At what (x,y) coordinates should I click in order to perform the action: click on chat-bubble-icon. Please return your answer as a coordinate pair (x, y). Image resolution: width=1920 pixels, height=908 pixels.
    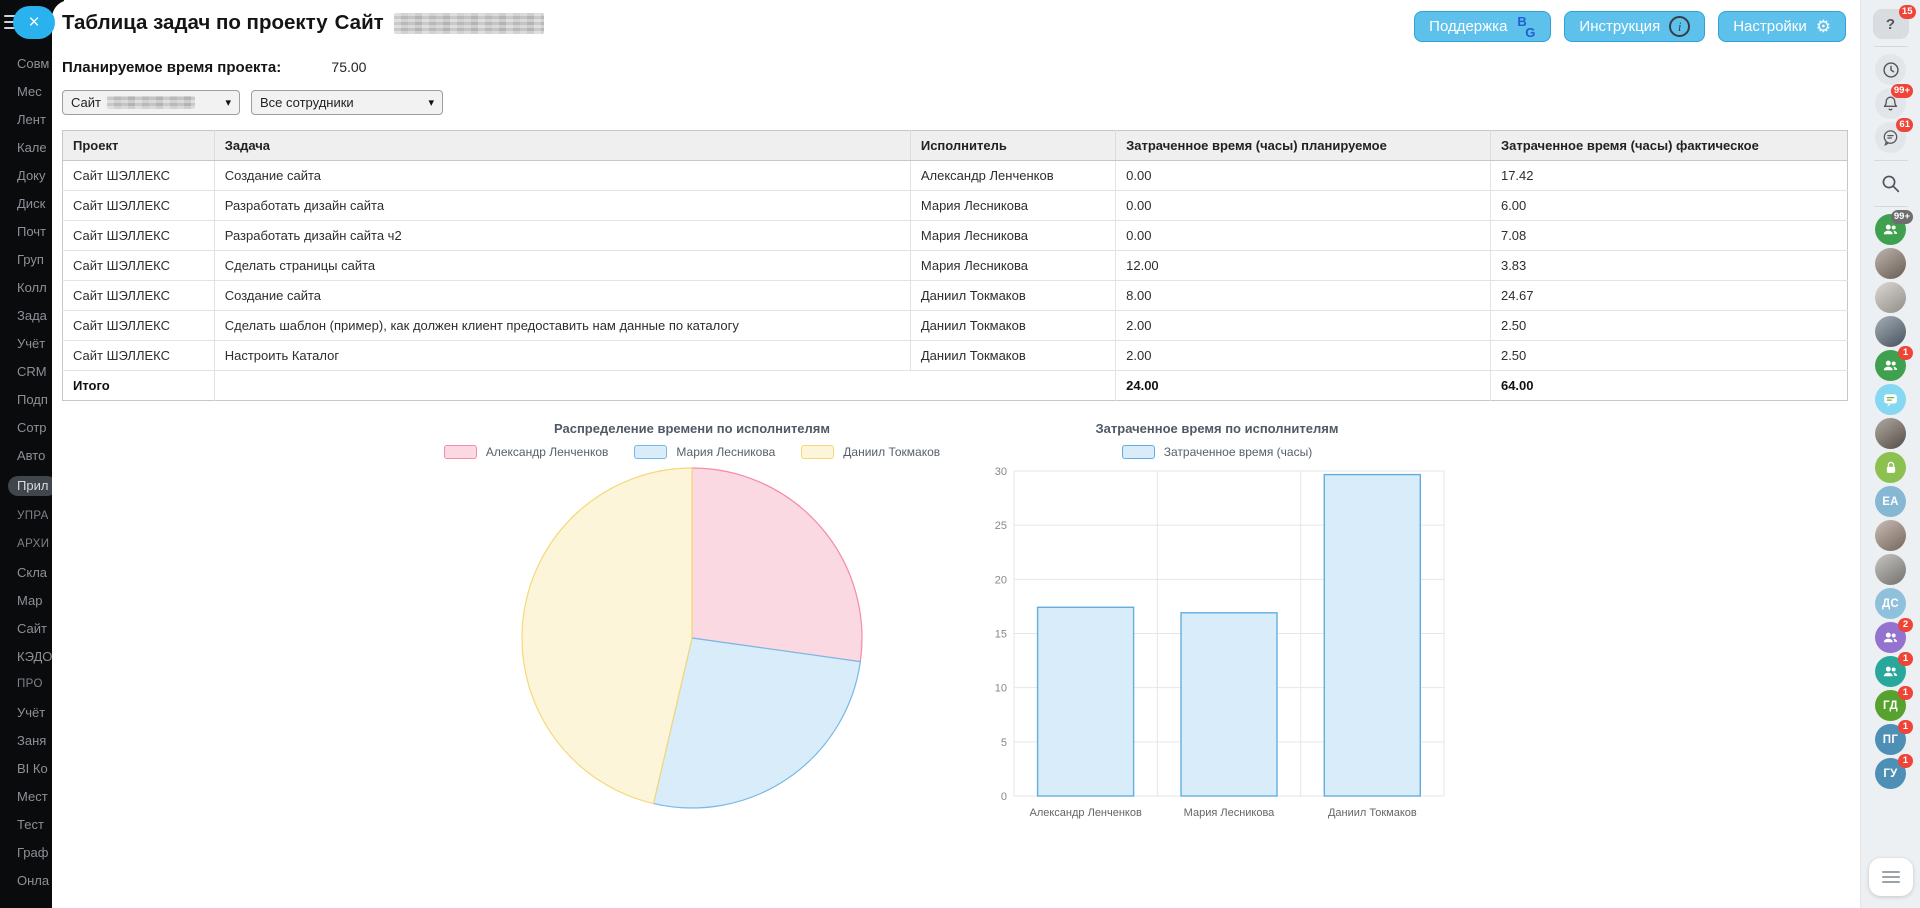
    Looking at the image, I should click on (1890, 399).